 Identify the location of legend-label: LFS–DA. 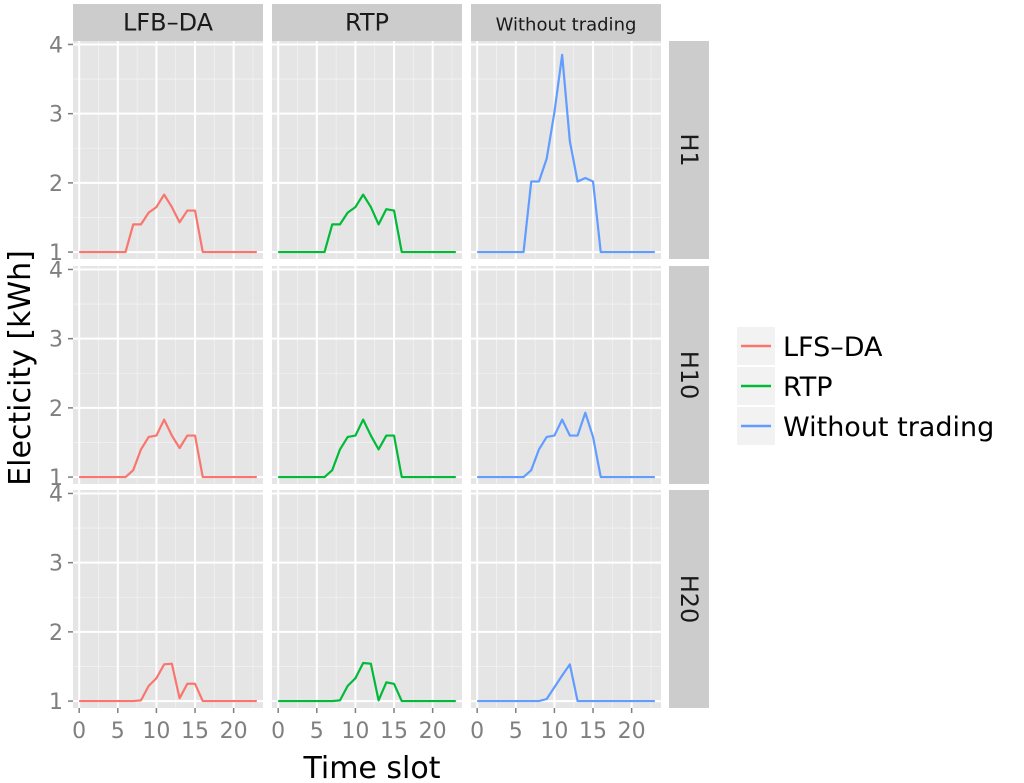
(833, 347).